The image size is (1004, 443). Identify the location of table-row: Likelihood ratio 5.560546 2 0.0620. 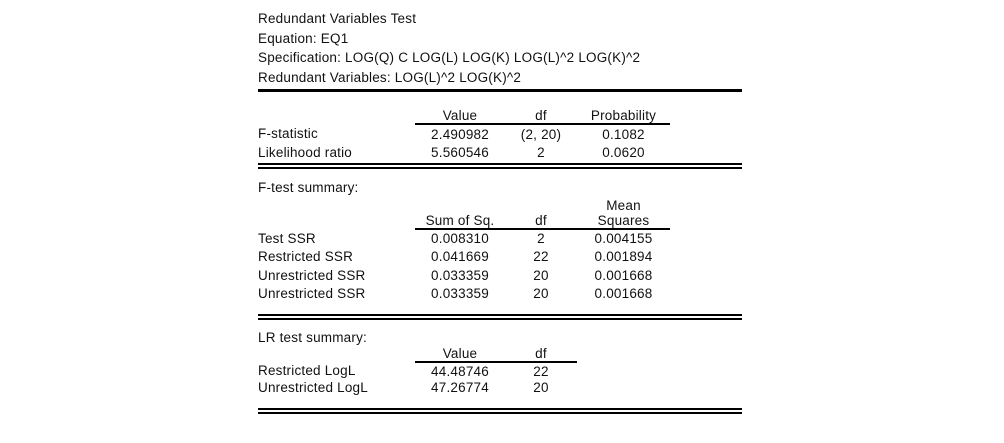
(500, 152).